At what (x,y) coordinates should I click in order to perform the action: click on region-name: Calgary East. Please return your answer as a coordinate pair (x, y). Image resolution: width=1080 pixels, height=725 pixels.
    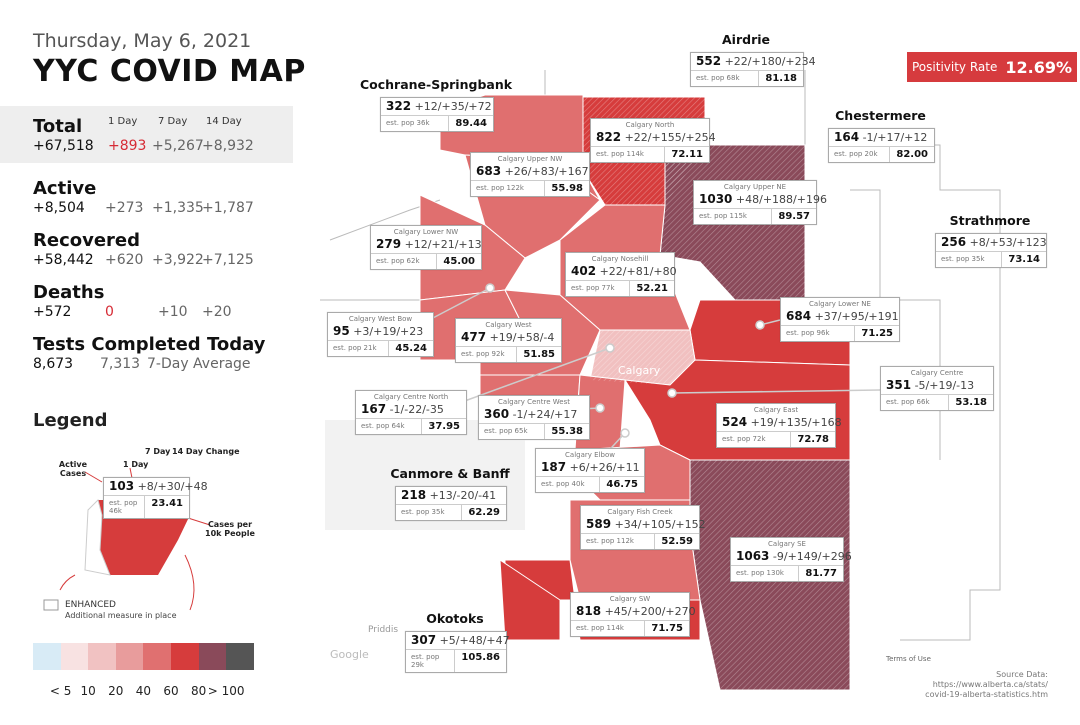
    Looking at the image, I should click on (776, 410).